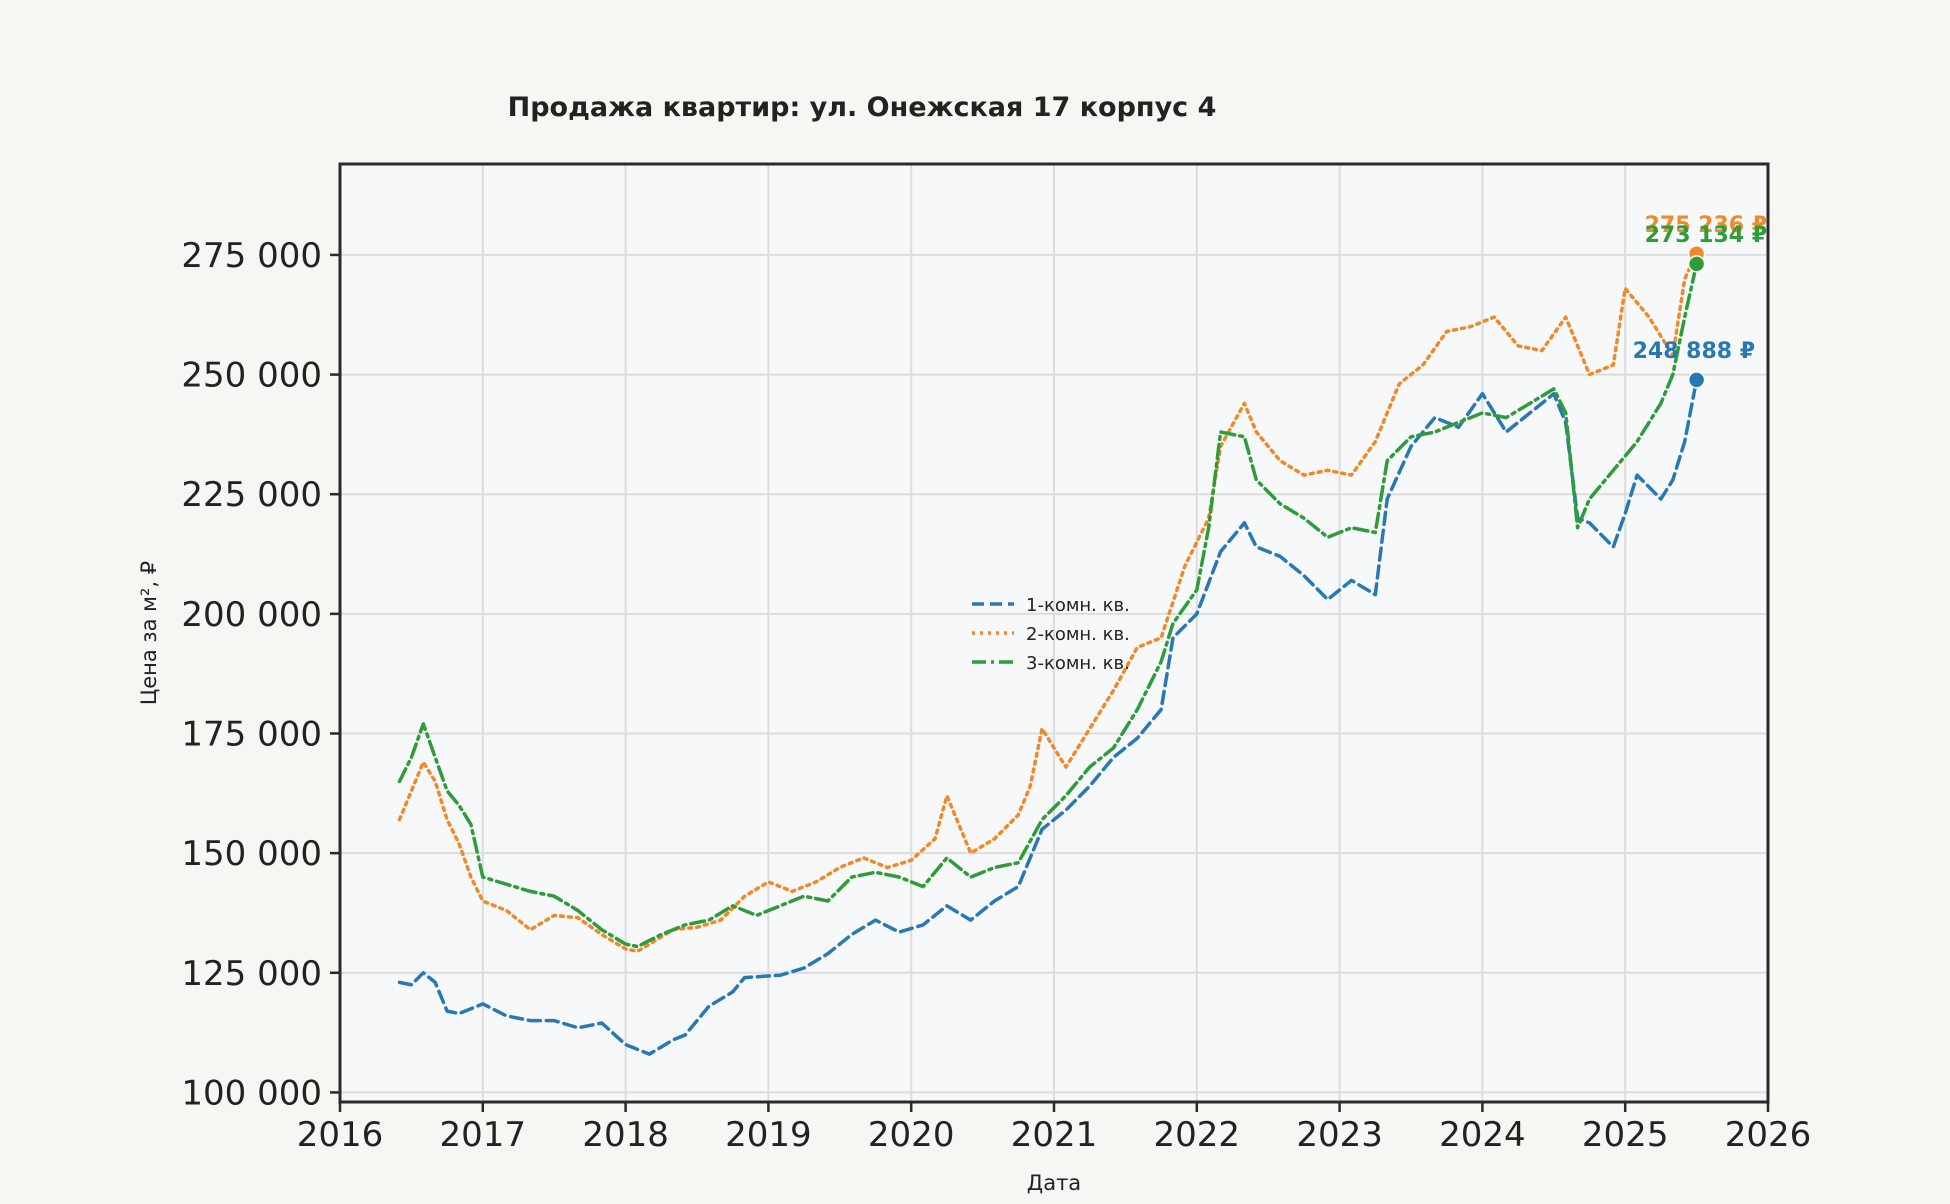  What do you see at coordinates (1768, 1135) in the screenshot?
I see `x-tick-label: 2026` at bounding box center [1768, 1135].